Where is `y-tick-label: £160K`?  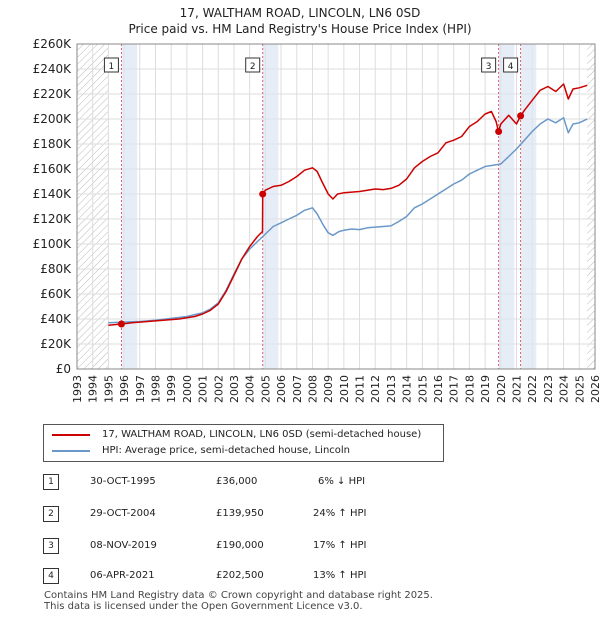
y-tick-label: £160K is located at coordinates (53, 169).